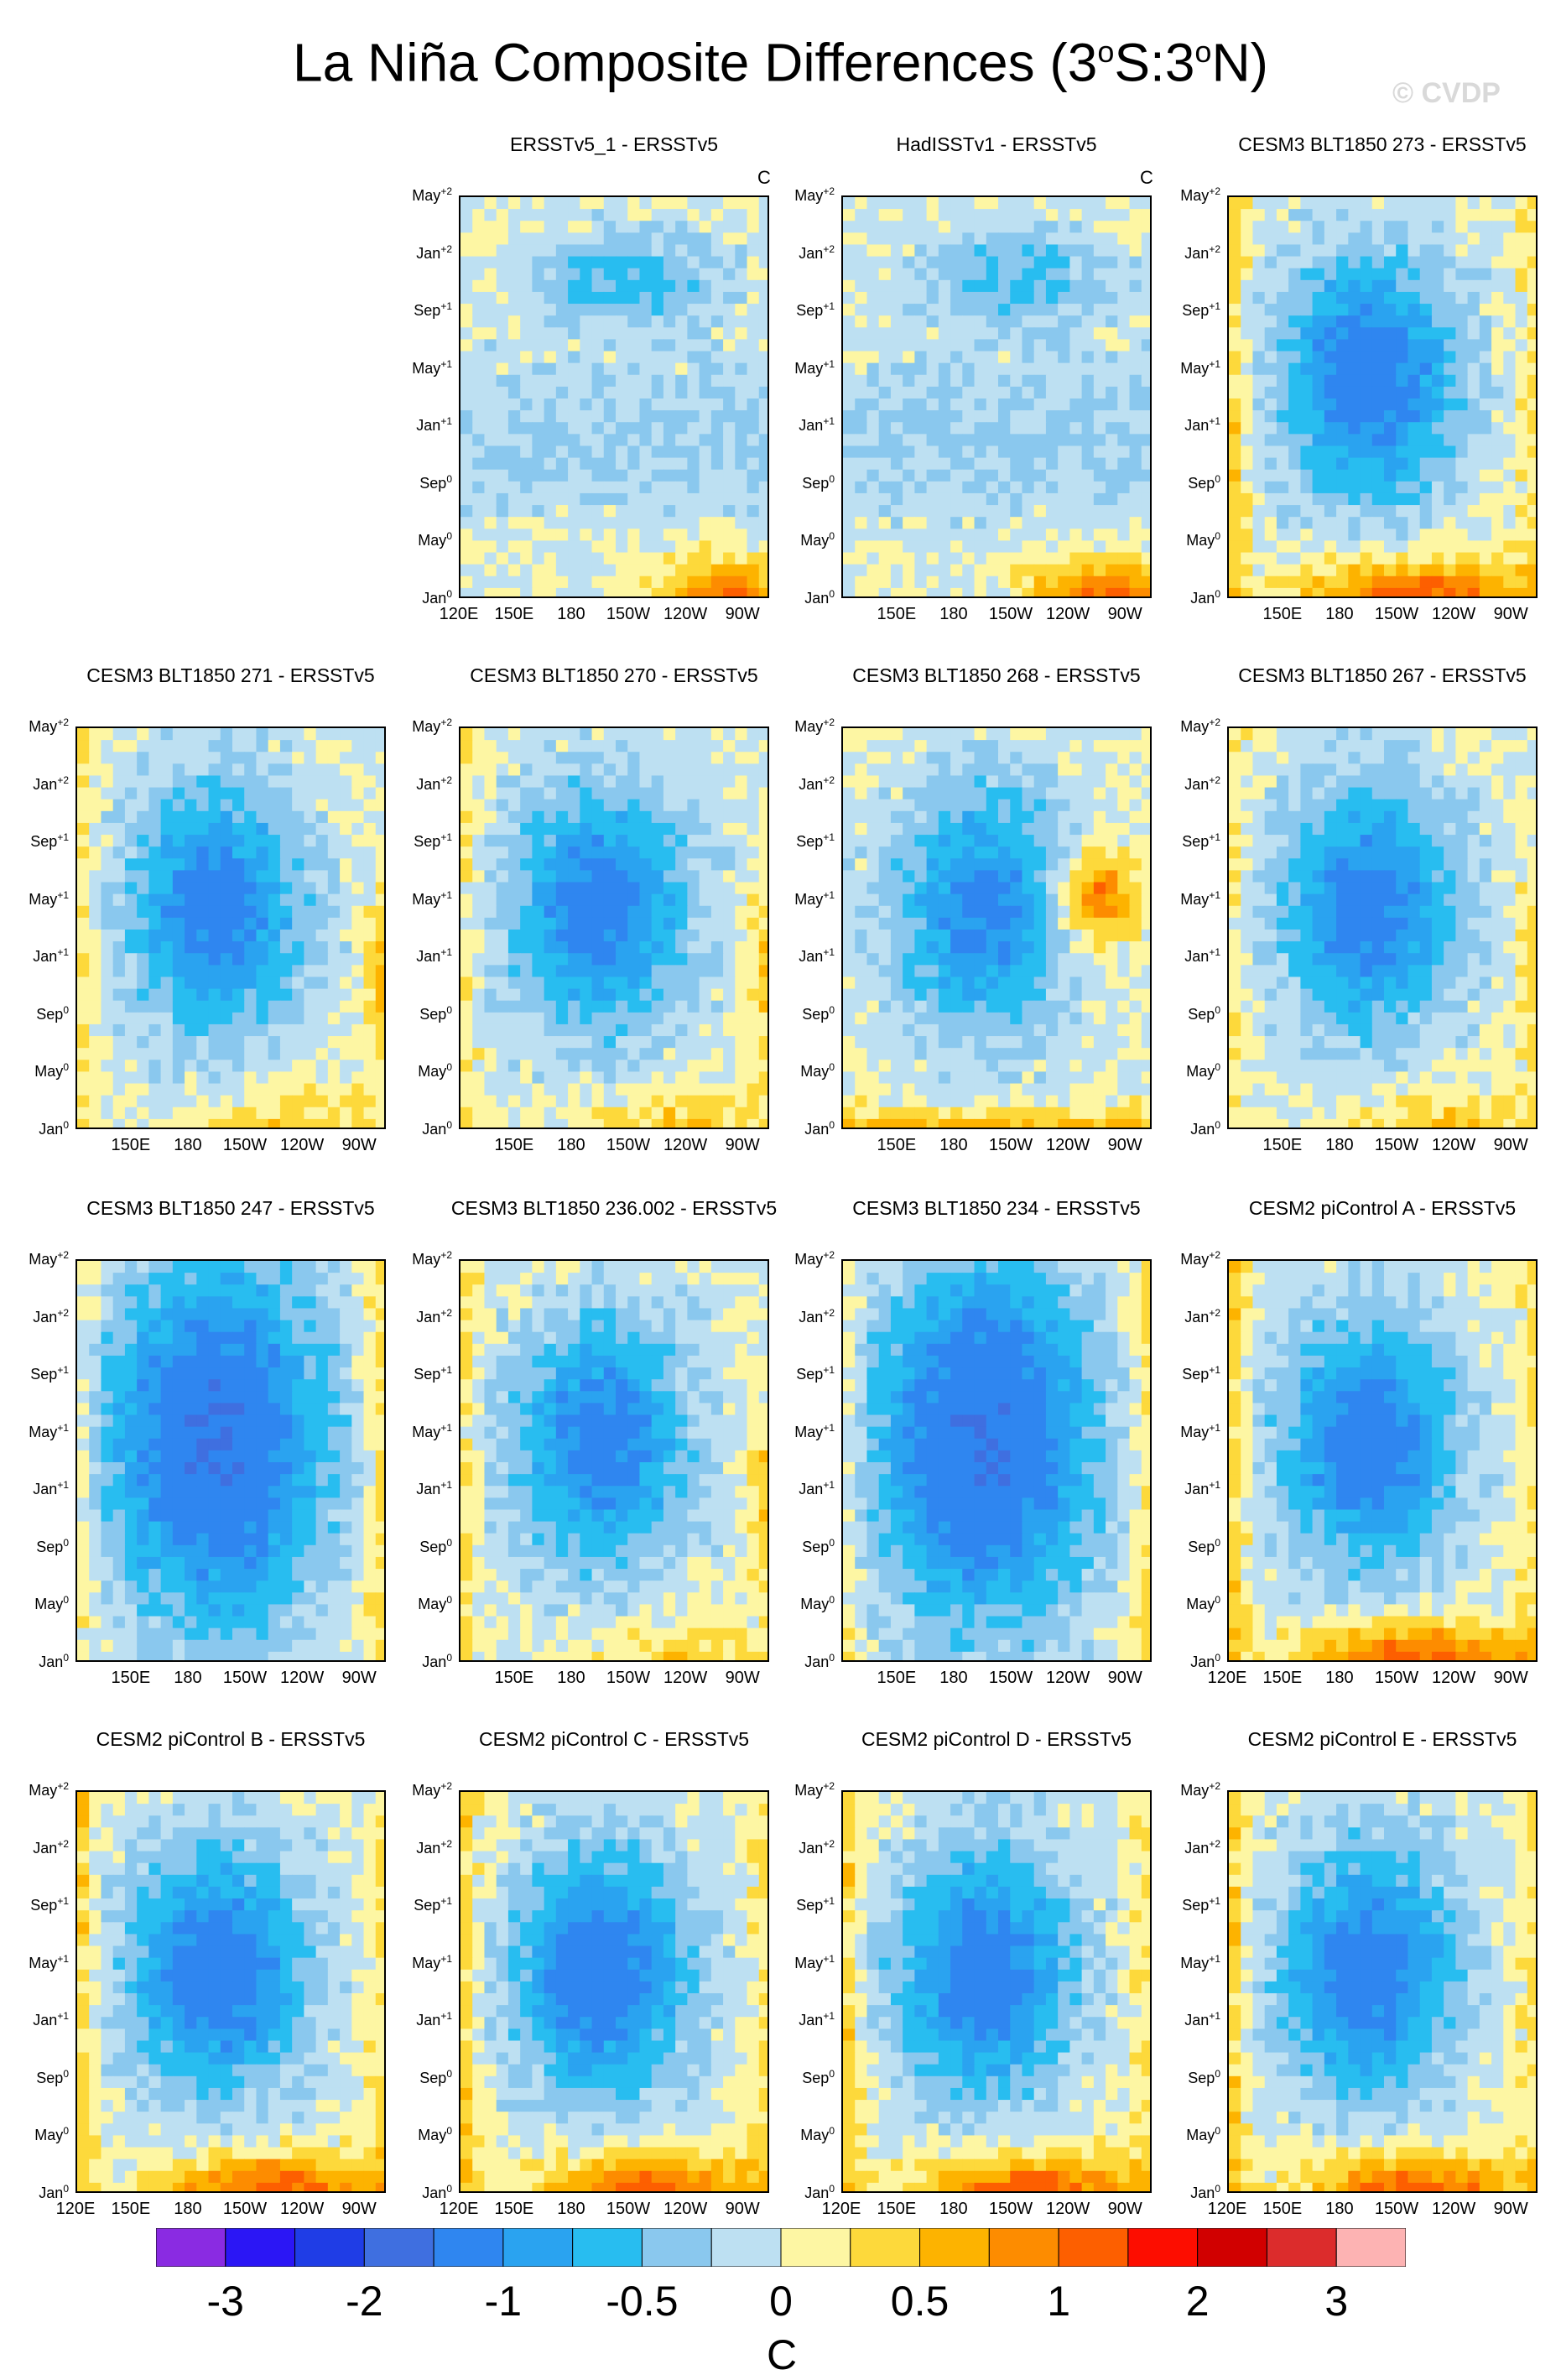  I want to click on x-tick-label: 90W, so click(359, 1145).